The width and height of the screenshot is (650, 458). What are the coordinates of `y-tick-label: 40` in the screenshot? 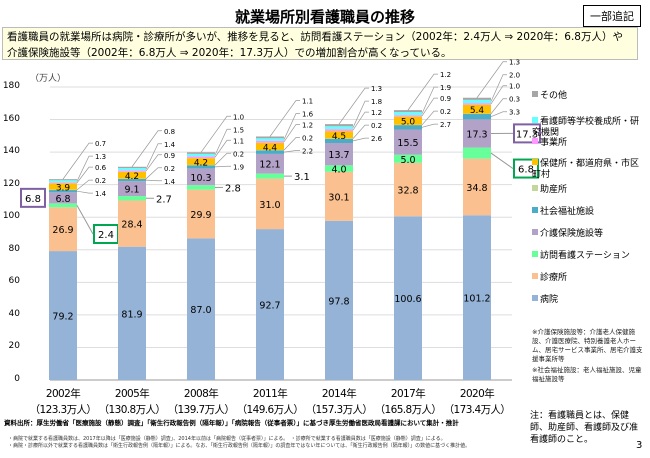 It's located at (14, 313).